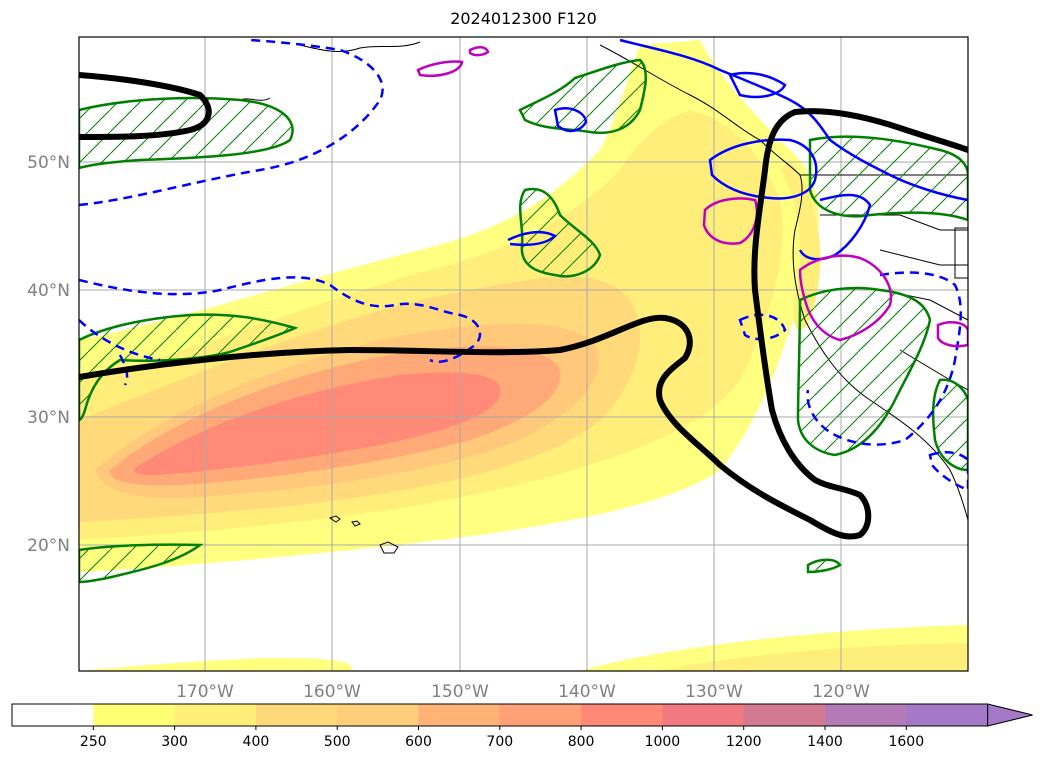 This screenshot has width=1047, height=765. Describe the element at coordinates (906, 742) in the screenshot. I see `colorbar-tick-label: 1600` at that location.